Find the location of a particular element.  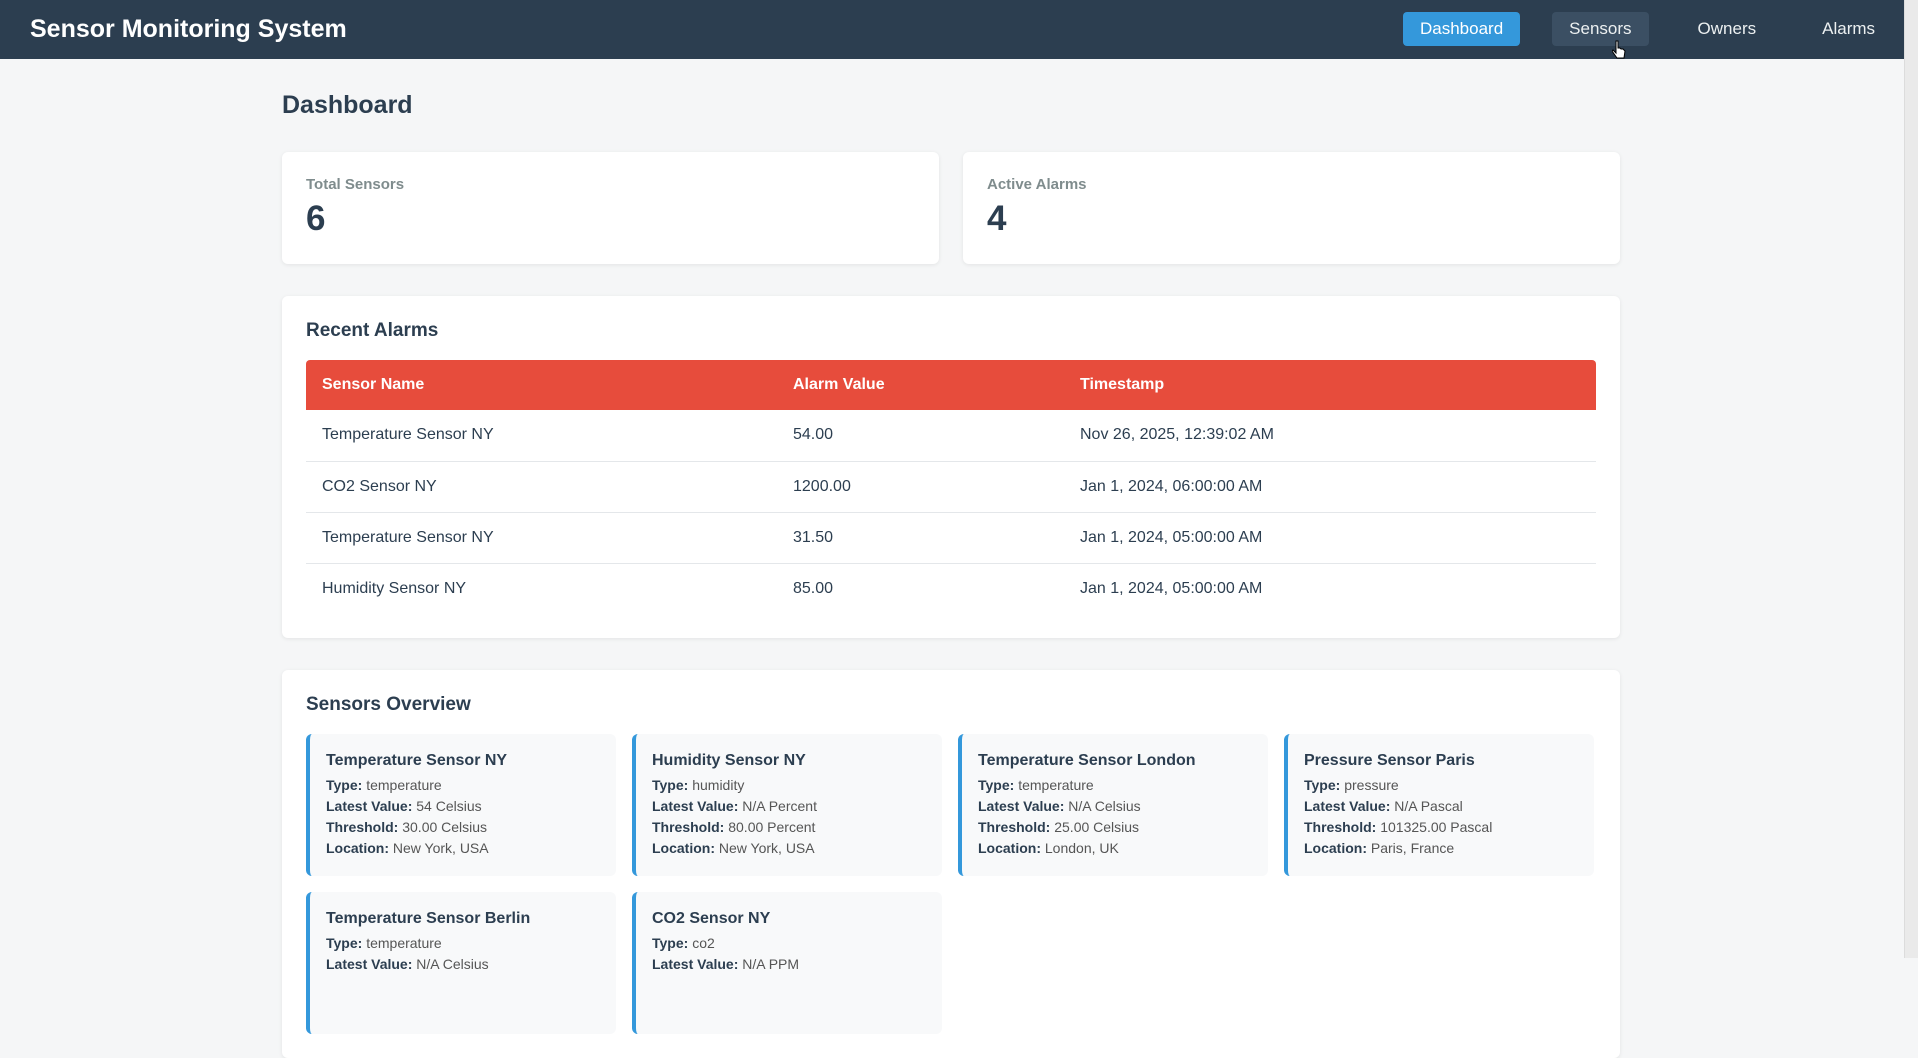

sensor-threshold: Threshold: 80.00 Percent is located at coordinates (734, 827).